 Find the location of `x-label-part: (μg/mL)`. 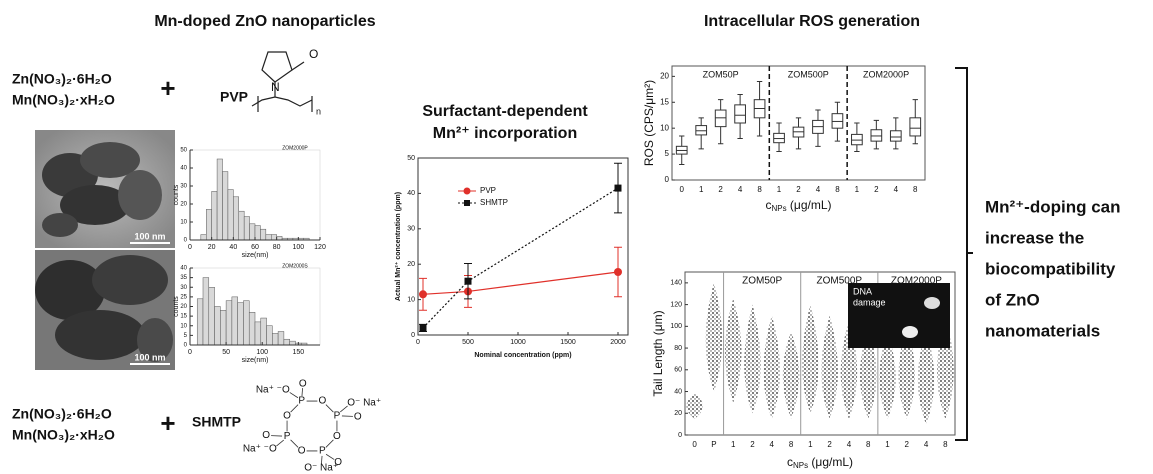

x-label-part: (μg/mL) is located at coordinates (830, 462).